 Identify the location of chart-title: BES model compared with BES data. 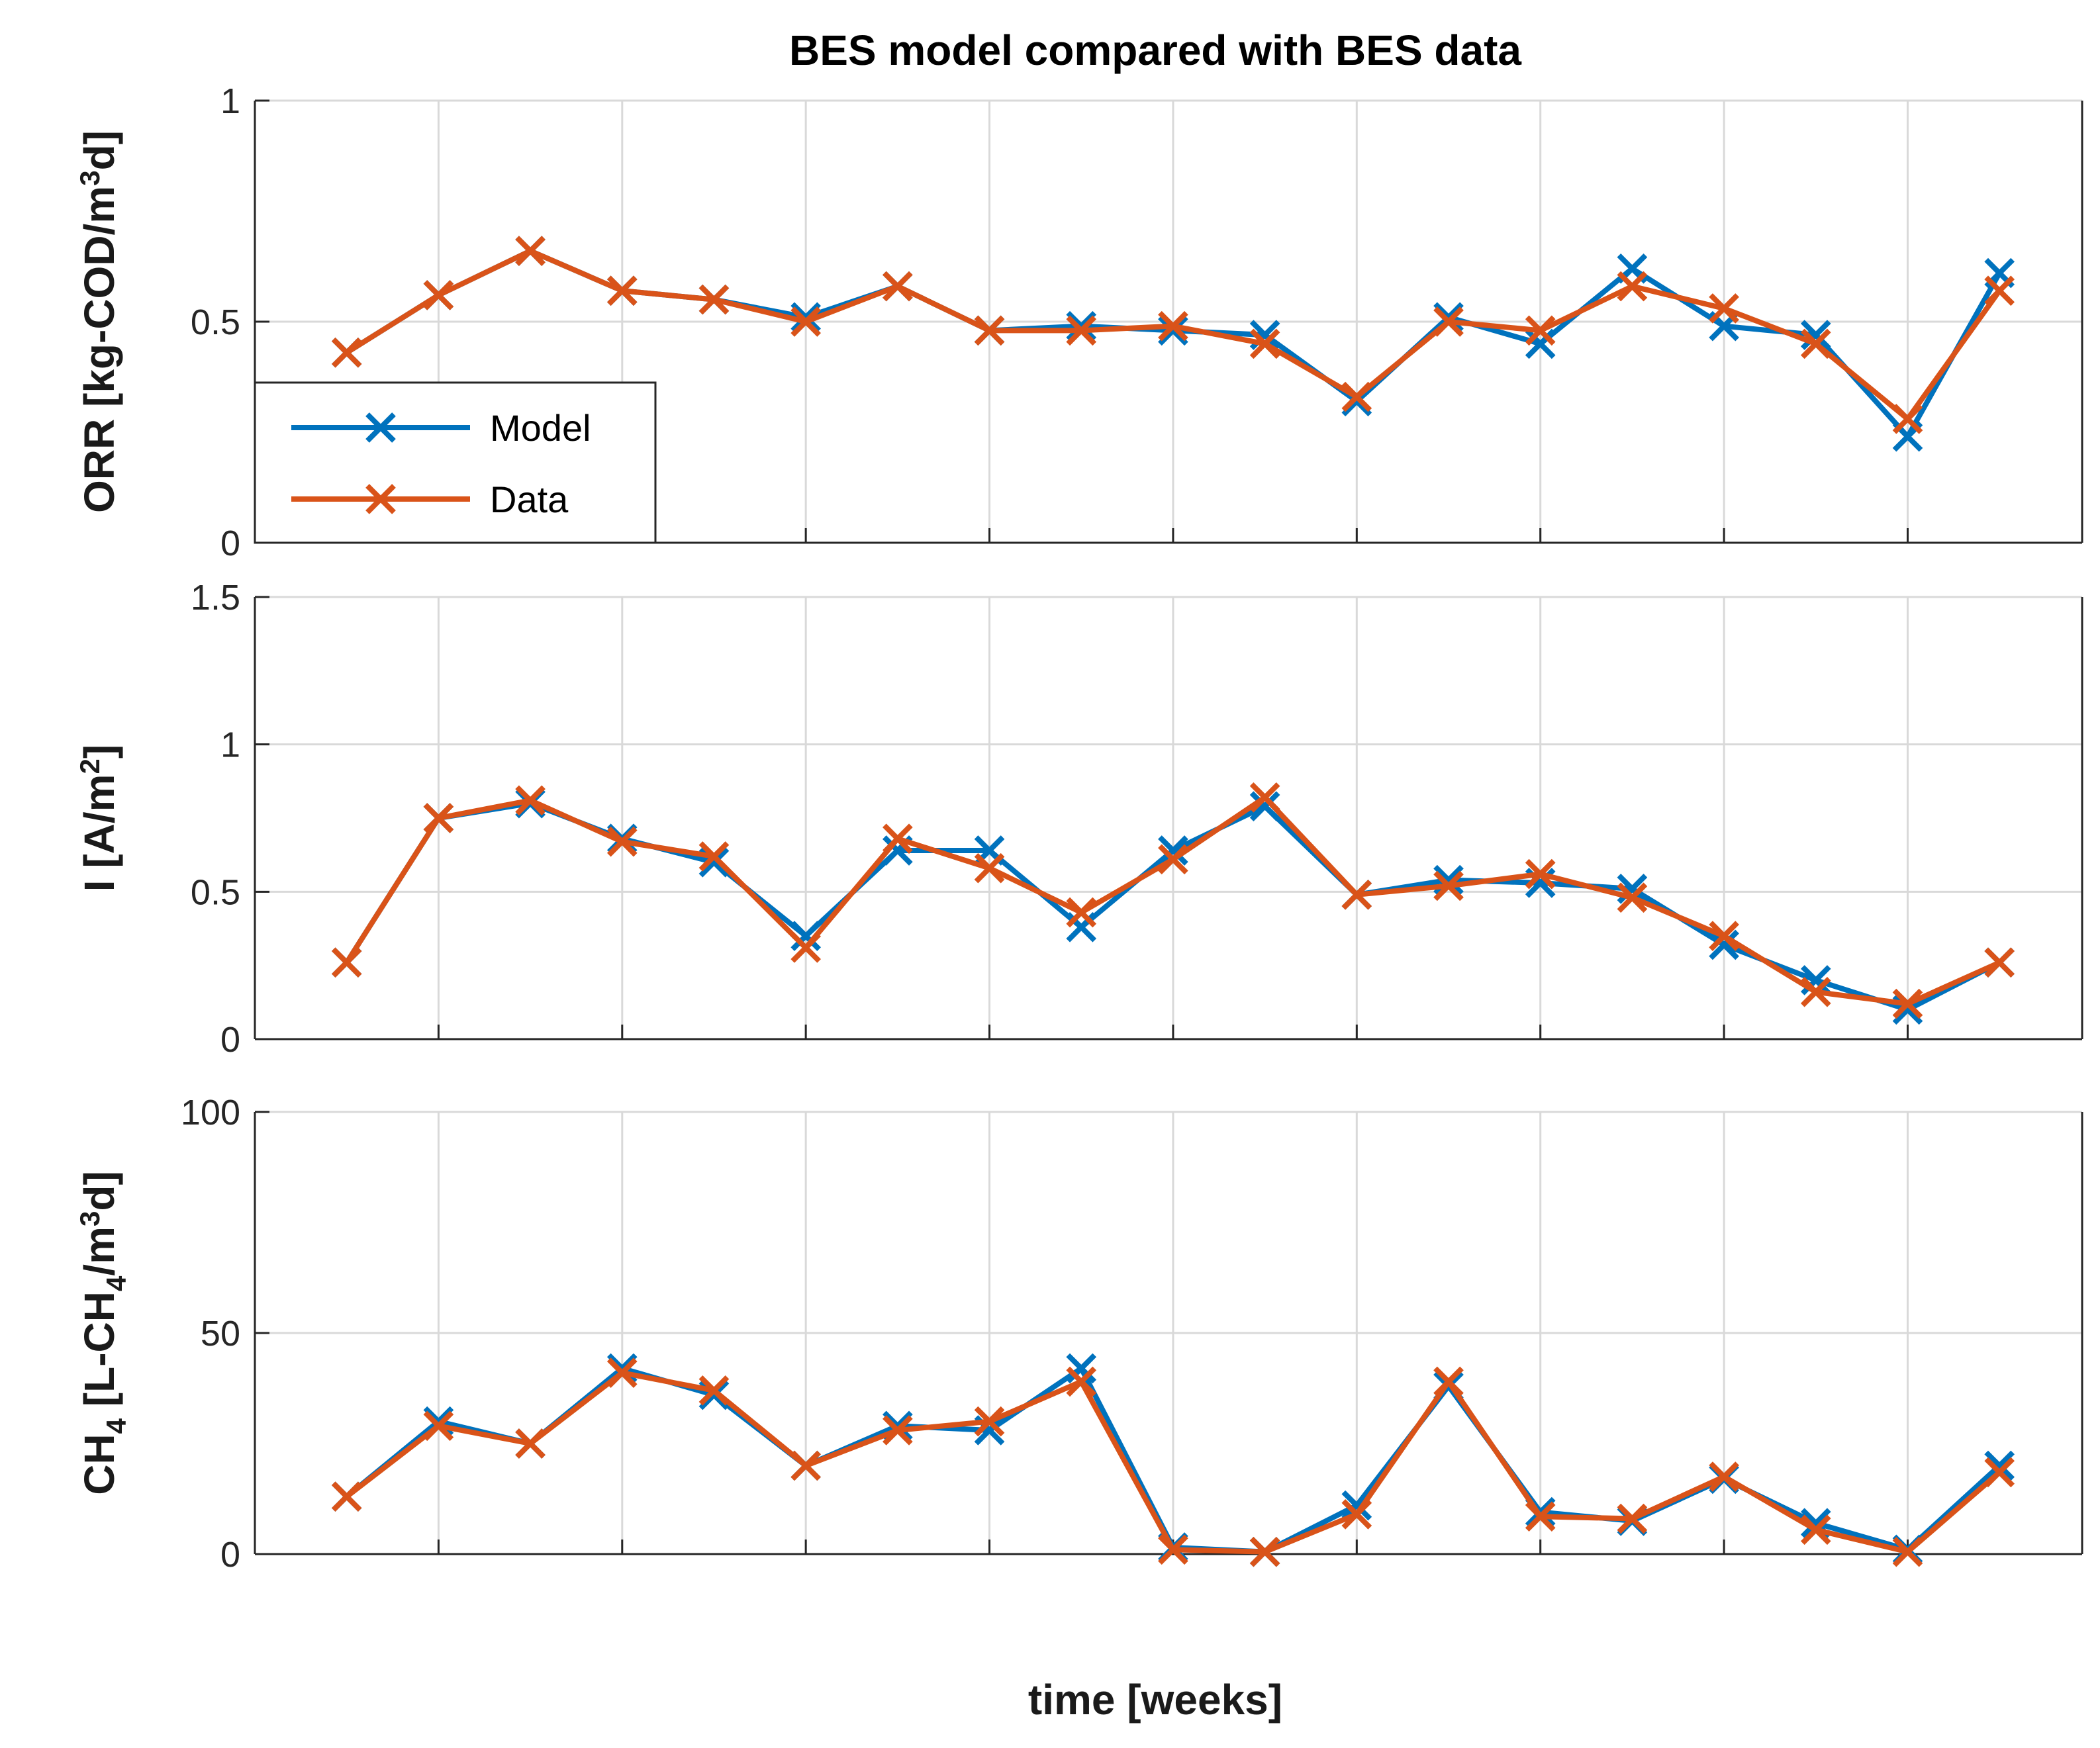
(1155, 50).